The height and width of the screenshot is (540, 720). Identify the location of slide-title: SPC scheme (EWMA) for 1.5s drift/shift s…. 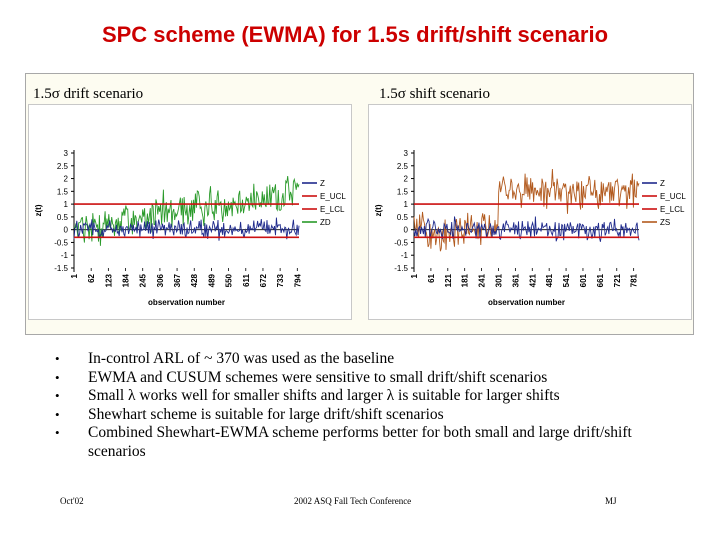
(355, 34).